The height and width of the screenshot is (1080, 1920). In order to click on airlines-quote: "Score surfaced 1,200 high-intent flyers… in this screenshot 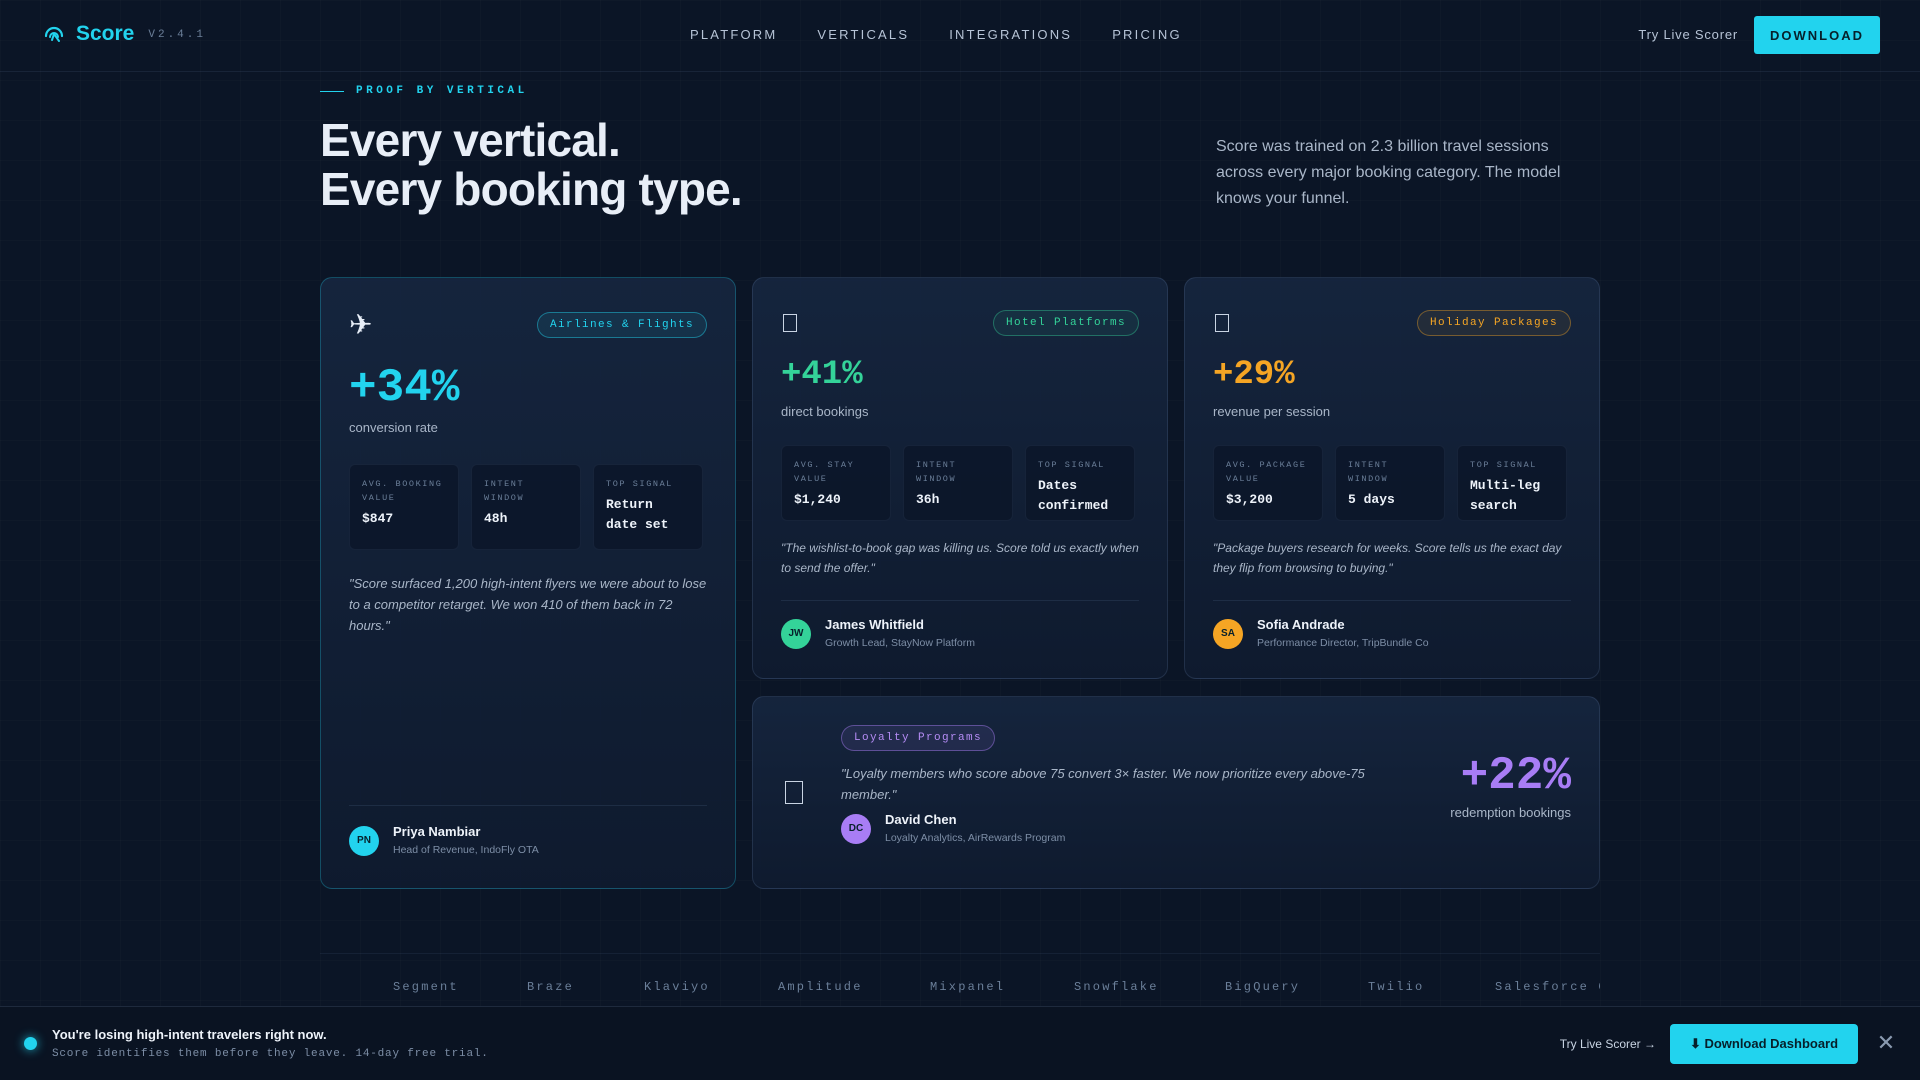, I will do `click(528, 604)`.